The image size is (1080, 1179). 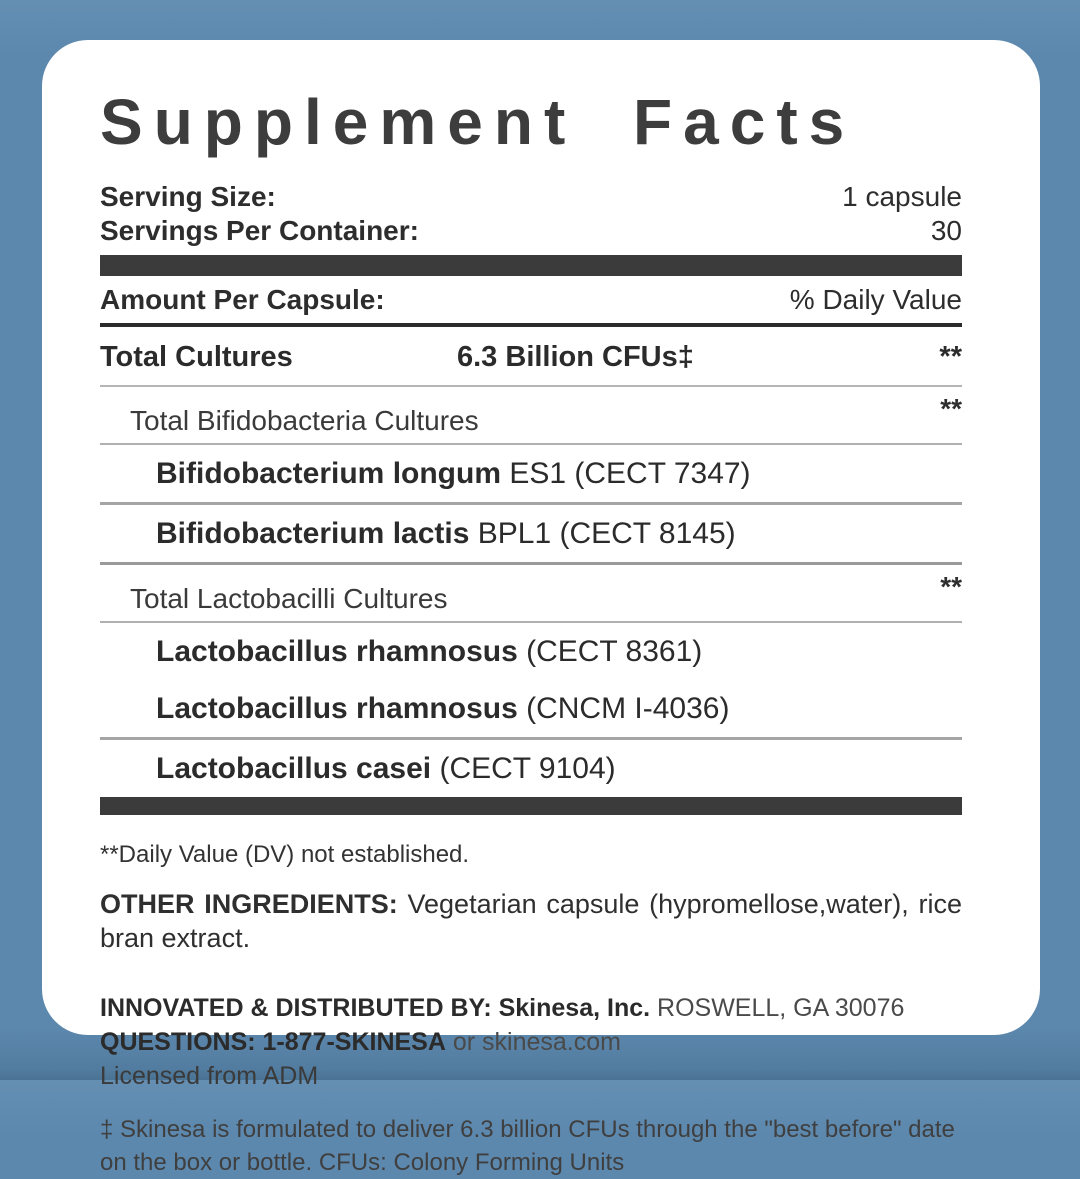 I want to click on table-header-row: Amount Per Capsule: % Daily Value, so click(x=531, y=301).